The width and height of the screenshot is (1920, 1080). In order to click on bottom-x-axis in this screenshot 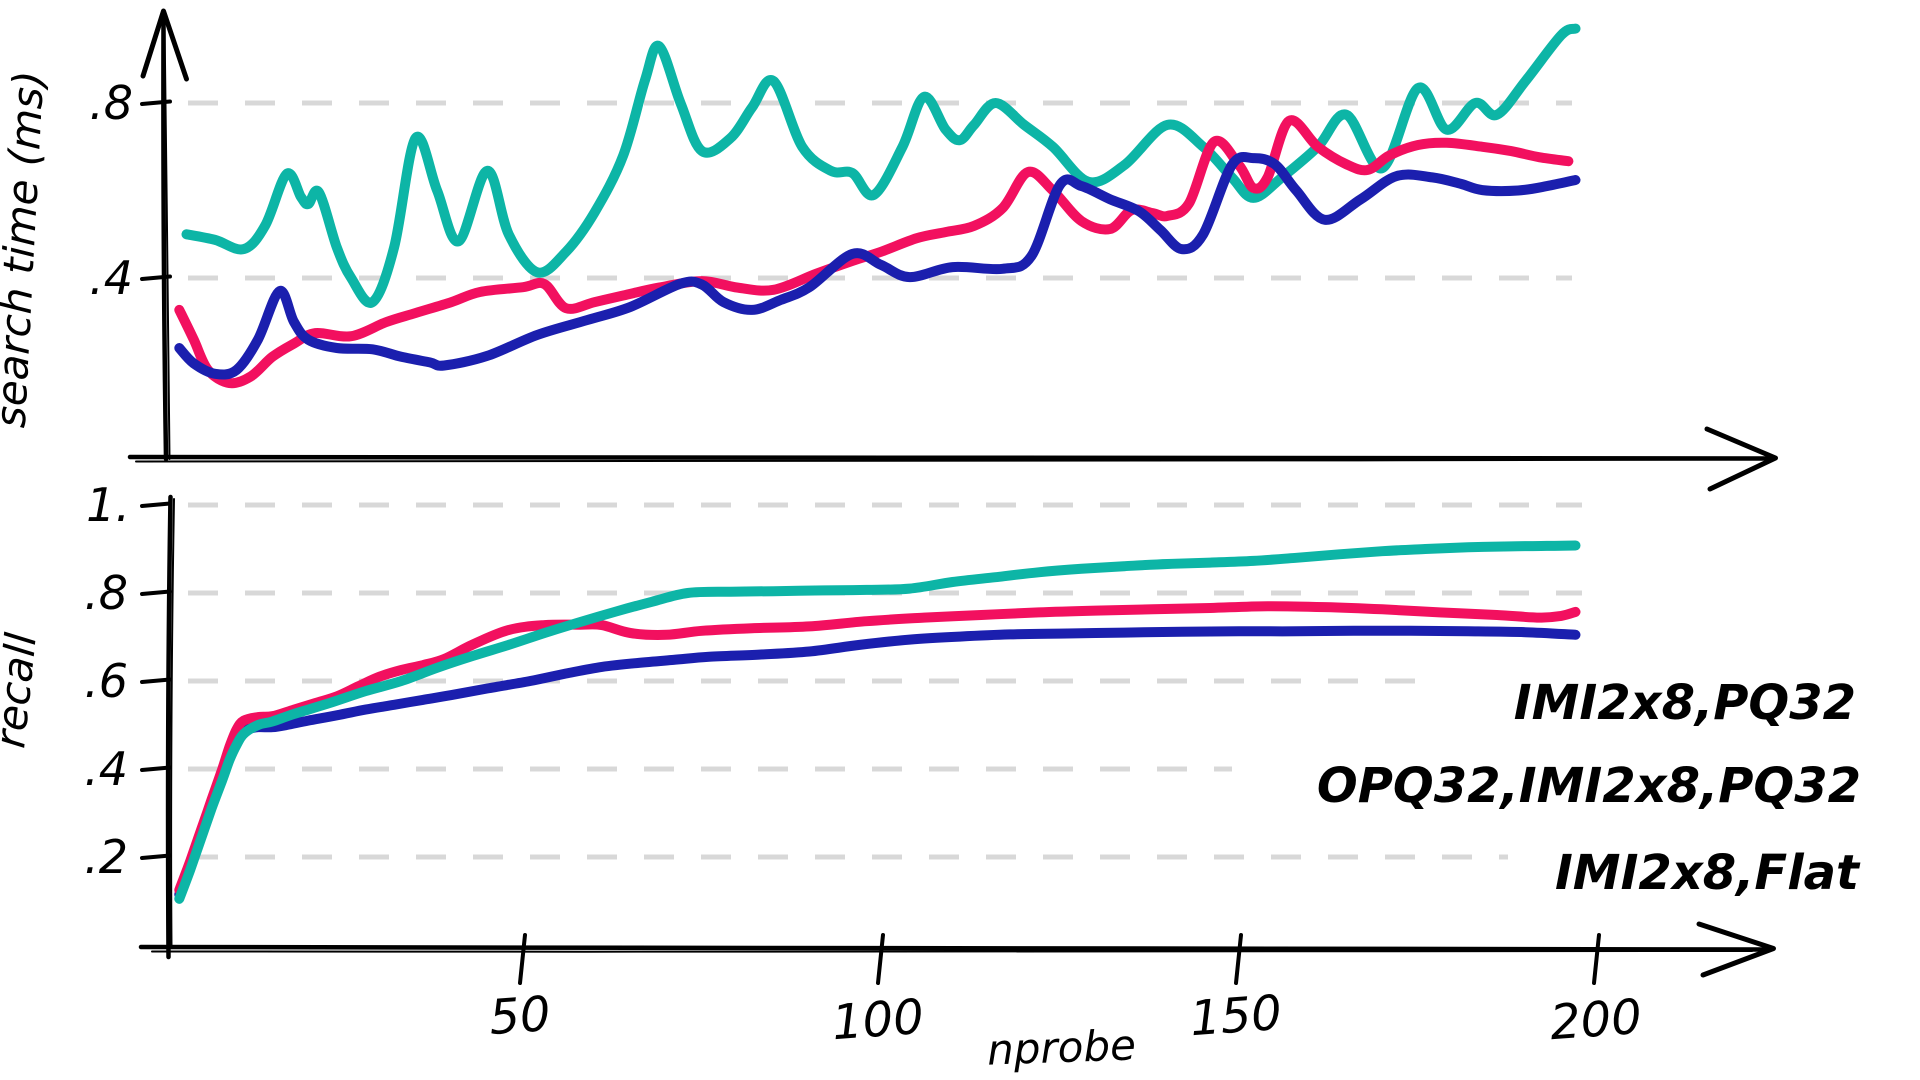, I will do `click(954, 948)`.